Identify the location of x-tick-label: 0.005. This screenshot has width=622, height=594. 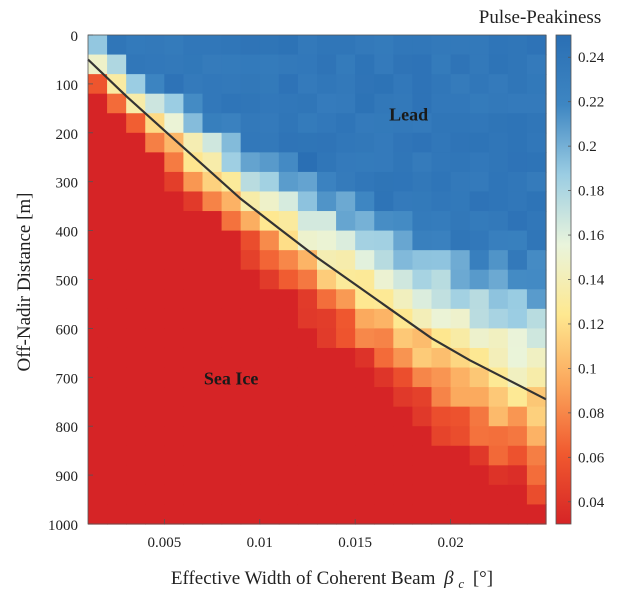
(164, 543).